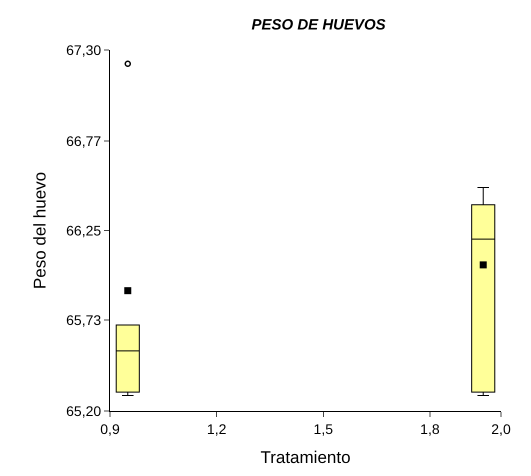 This screenshot has height=476, width=531. Describe the element at coordinates (324, 428) in the screenshot. I see `x-tick-label: 1,5` at that location.